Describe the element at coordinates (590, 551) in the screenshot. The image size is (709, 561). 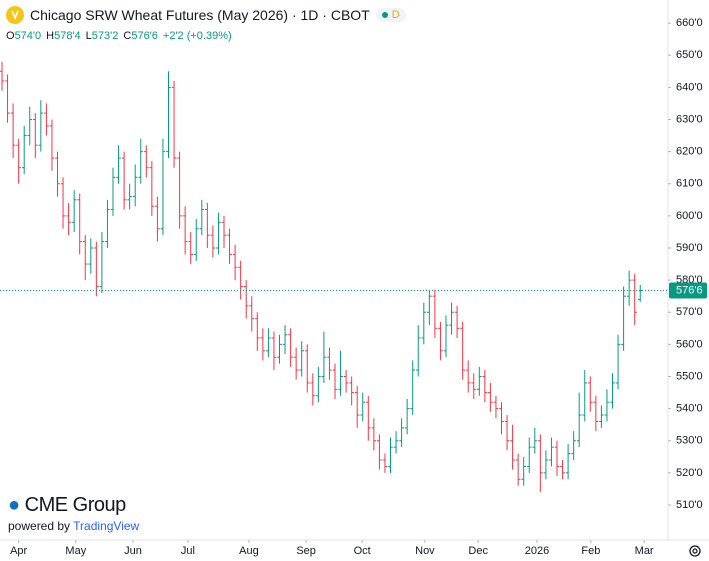
I see `x-tick-label: Feb` at that location.